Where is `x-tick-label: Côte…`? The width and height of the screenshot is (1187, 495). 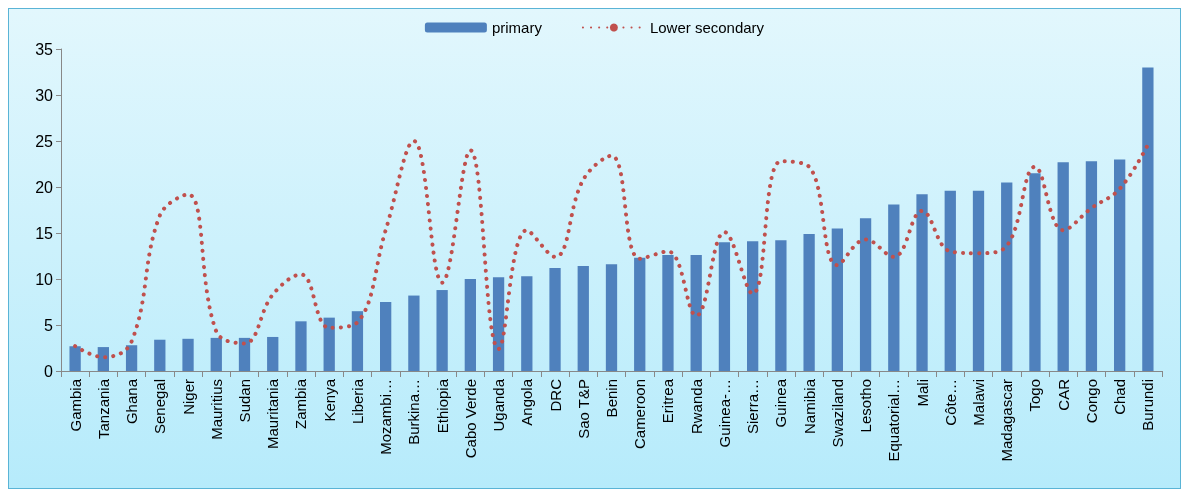
x-tick-label: Côte… is located at coordinates (950, 402).